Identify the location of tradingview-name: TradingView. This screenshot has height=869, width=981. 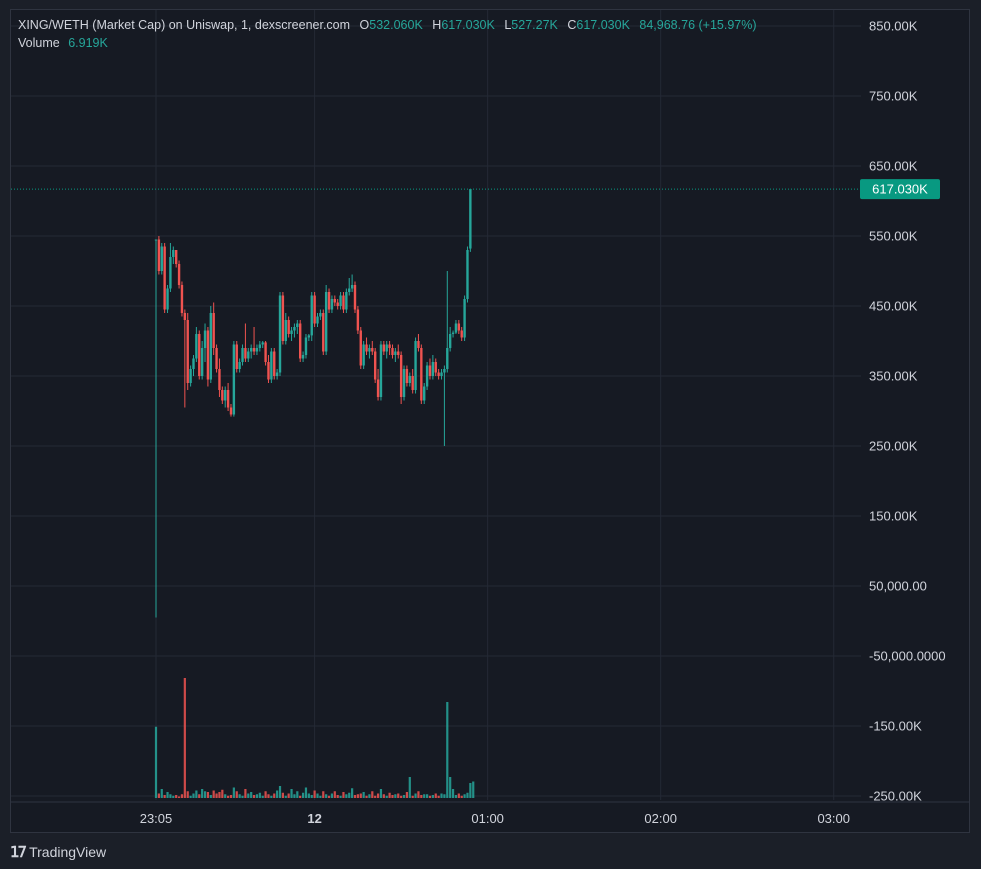
(68, 852).